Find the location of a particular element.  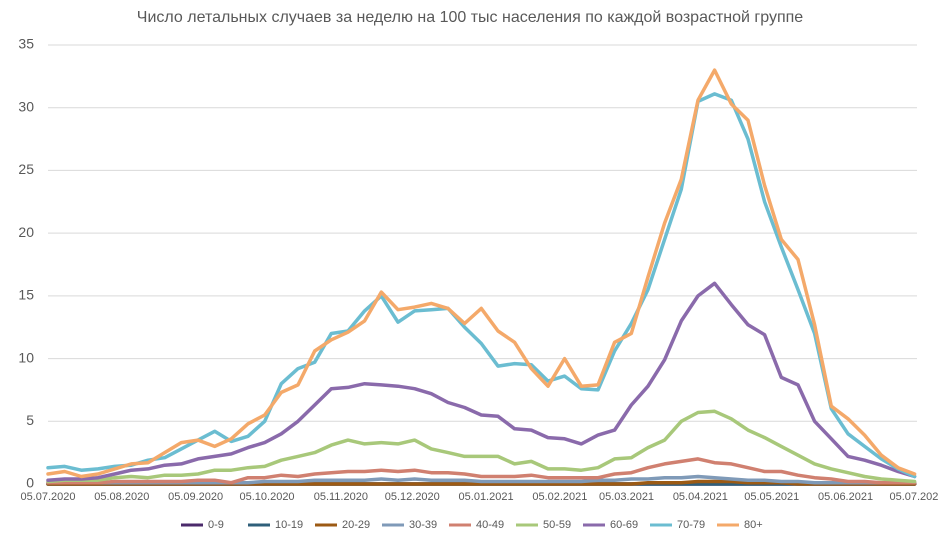

y-tick-label: 10 is located at coordinates (26, 357).